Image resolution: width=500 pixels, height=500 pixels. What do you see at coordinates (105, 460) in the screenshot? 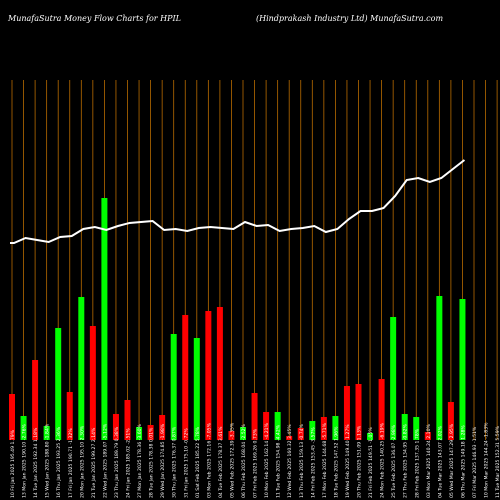
I see `x-tick-label: 22 Wed Jan 2025 189.07 -5.12%` at bounding box center [105, 460].